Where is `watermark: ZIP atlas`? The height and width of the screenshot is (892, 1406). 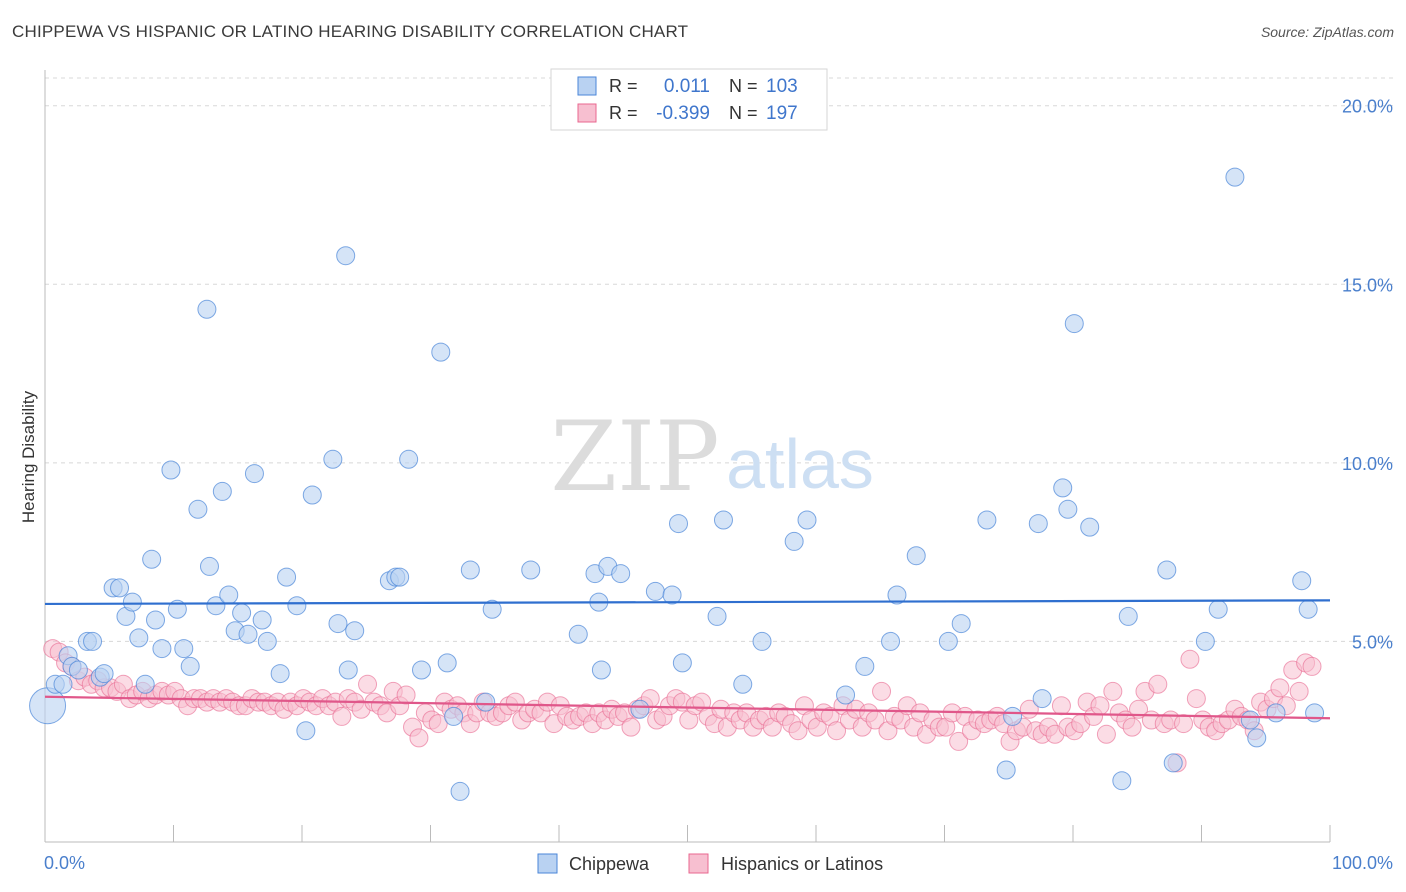 watermark: ZIP atlas is located at coordinates (712, 457).